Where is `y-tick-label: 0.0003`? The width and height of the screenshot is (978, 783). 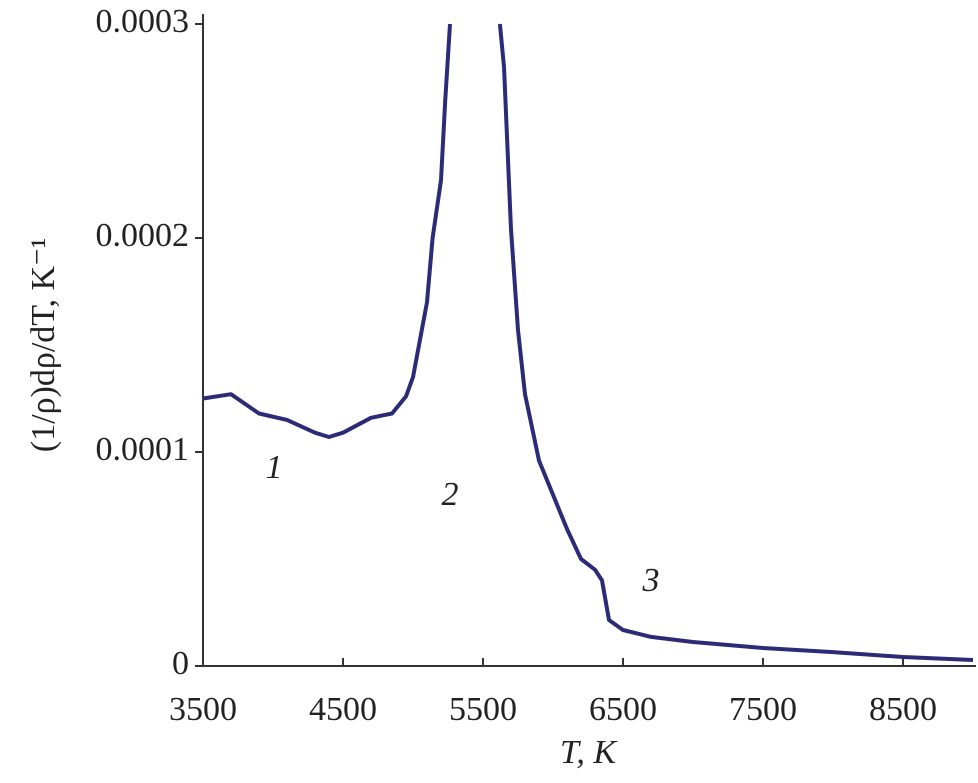
y-tick-label: 0.0003 is located at coordinates (143, 21).